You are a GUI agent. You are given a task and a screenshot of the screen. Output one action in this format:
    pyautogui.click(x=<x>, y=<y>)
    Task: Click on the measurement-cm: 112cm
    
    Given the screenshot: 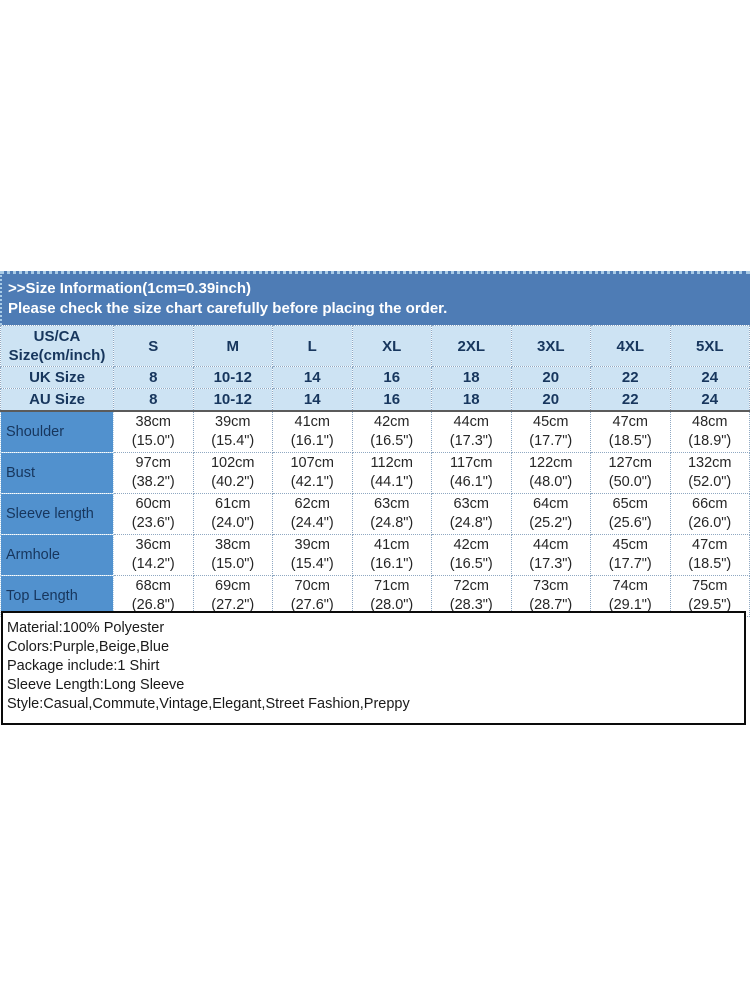 What is the action you would take?
    pyautogui.click(x=391, y=463)
    